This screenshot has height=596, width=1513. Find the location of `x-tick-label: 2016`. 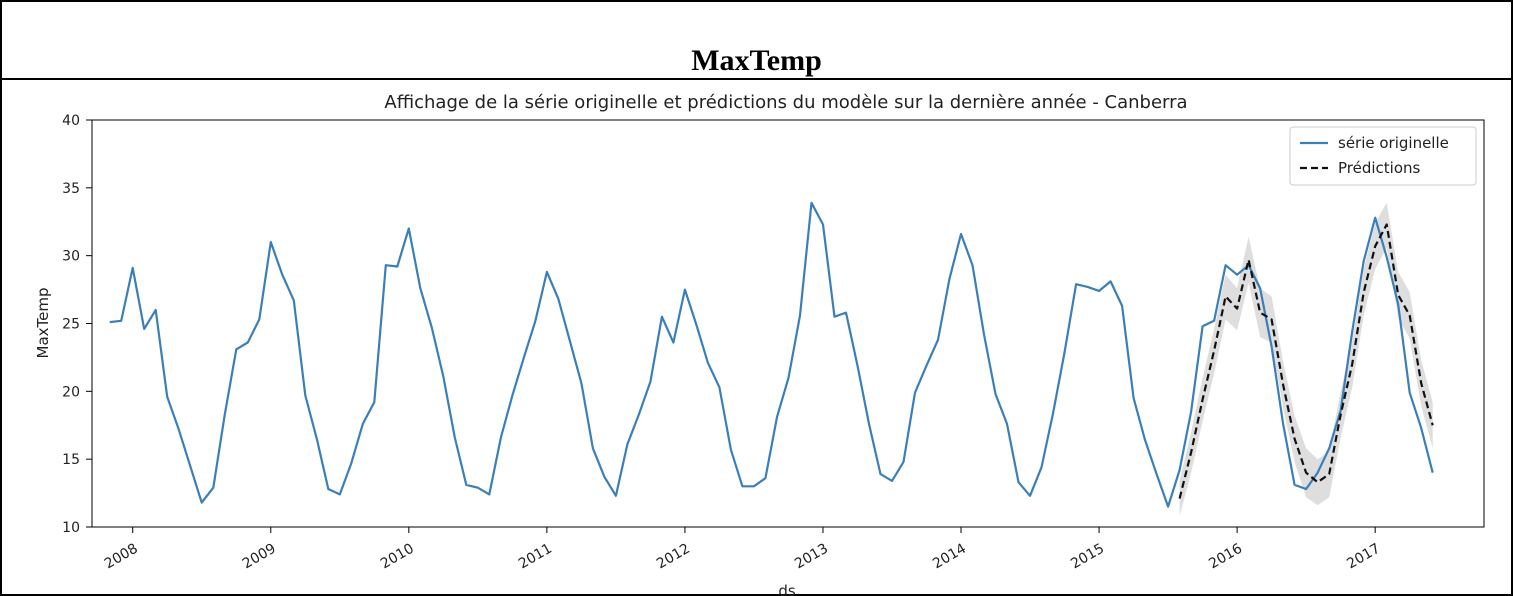

x-tick-label: 2016 is located at coordinates (1225, 557).